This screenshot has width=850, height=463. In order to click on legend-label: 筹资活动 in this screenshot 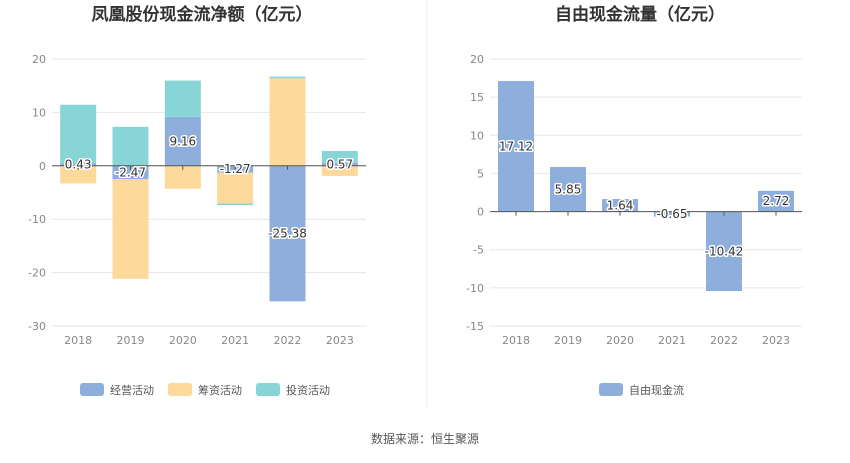, I will do `click(220, 390)`.